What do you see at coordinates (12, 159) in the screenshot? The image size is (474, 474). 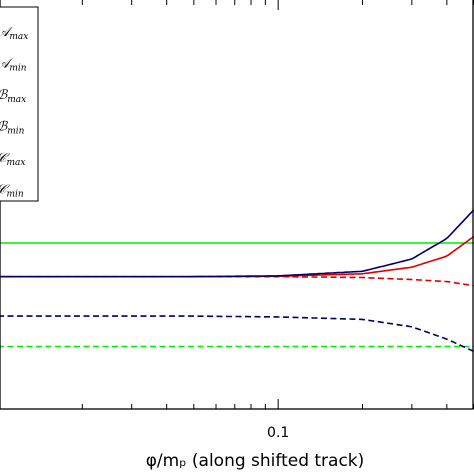 I see `legend-entry-4: 𝒞max` at bounding box center [12, 159].